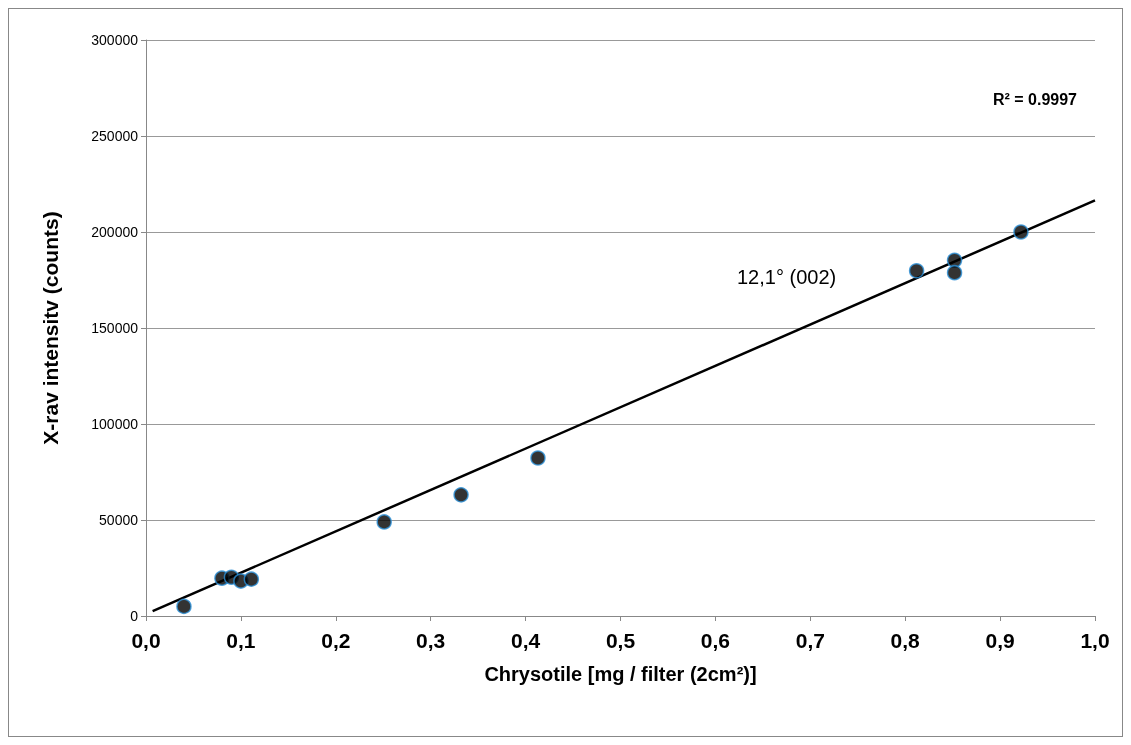 This screenshot has height=745, width=1131. What do you see at coordinates (115, 136) in the screenshot?
I see `y-tick-label: 250000` at bounding box center [115, 136].